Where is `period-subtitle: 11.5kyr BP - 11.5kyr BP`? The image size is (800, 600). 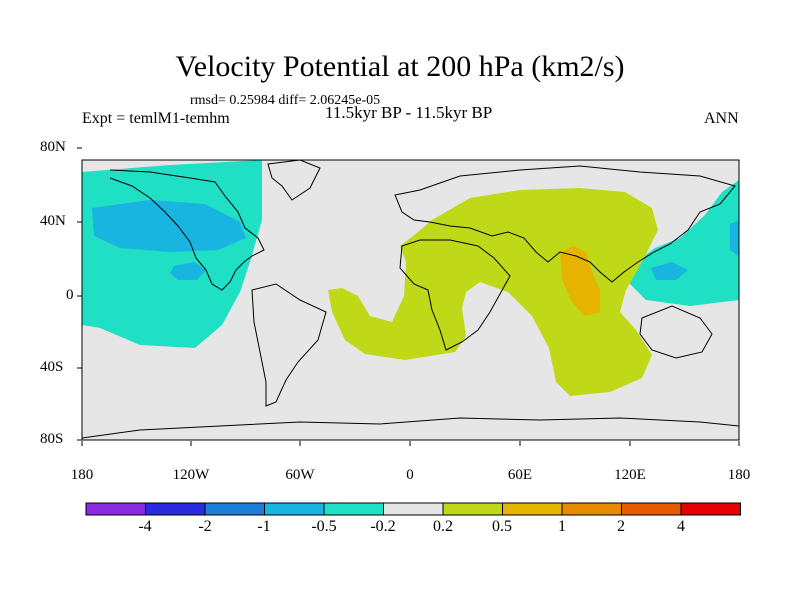 period-subtitle: 11.5kyr BP - 11.5kyr BP is located at coordinates (409, 112).